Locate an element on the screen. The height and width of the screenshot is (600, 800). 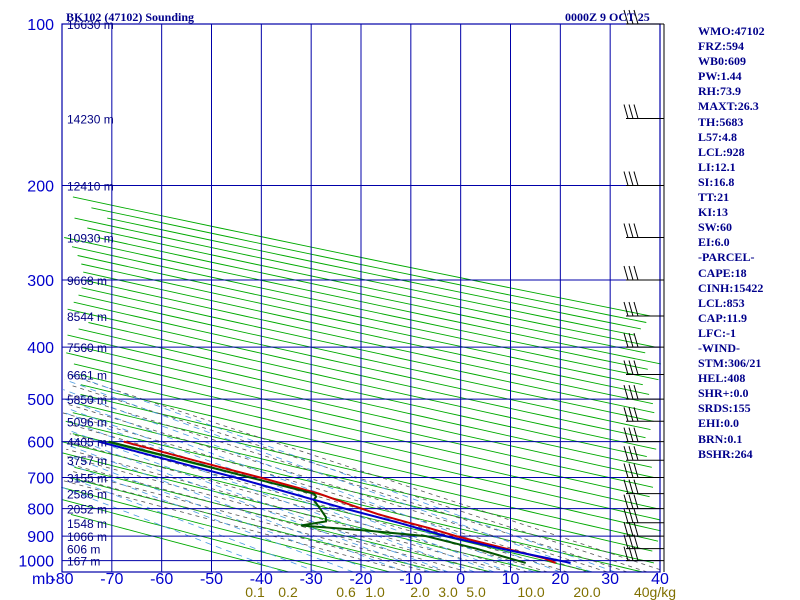
temperature-tick-label: -20 is located at coordinates (360, 579).